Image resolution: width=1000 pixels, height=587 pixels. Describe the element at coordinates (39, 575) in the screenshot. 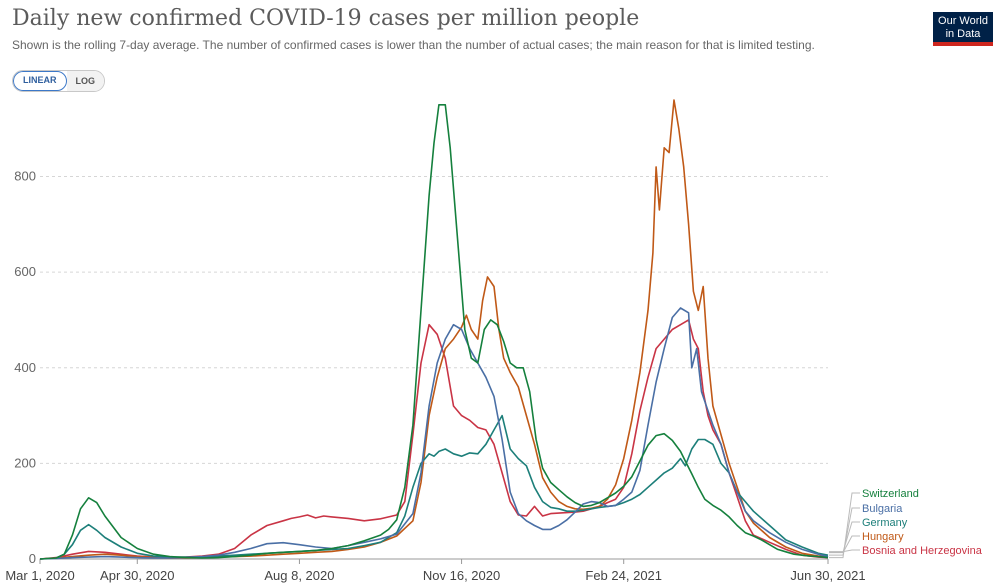

I see `x-tick-label-0: Mar 1, 2020` at that location.